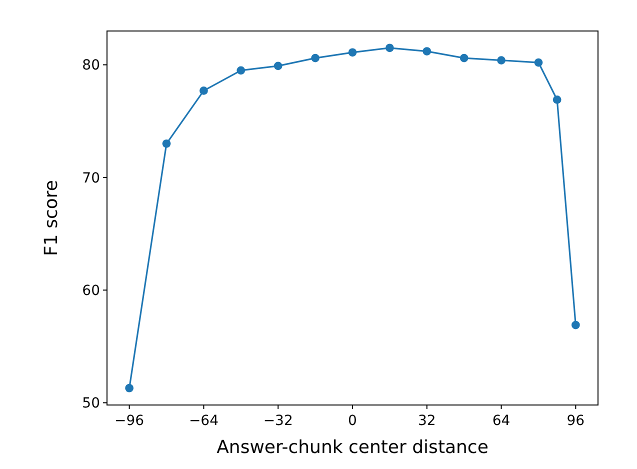 This screenshot has height=469, width=637. I want to click on x-tick-label: 96, so click(575, 421).